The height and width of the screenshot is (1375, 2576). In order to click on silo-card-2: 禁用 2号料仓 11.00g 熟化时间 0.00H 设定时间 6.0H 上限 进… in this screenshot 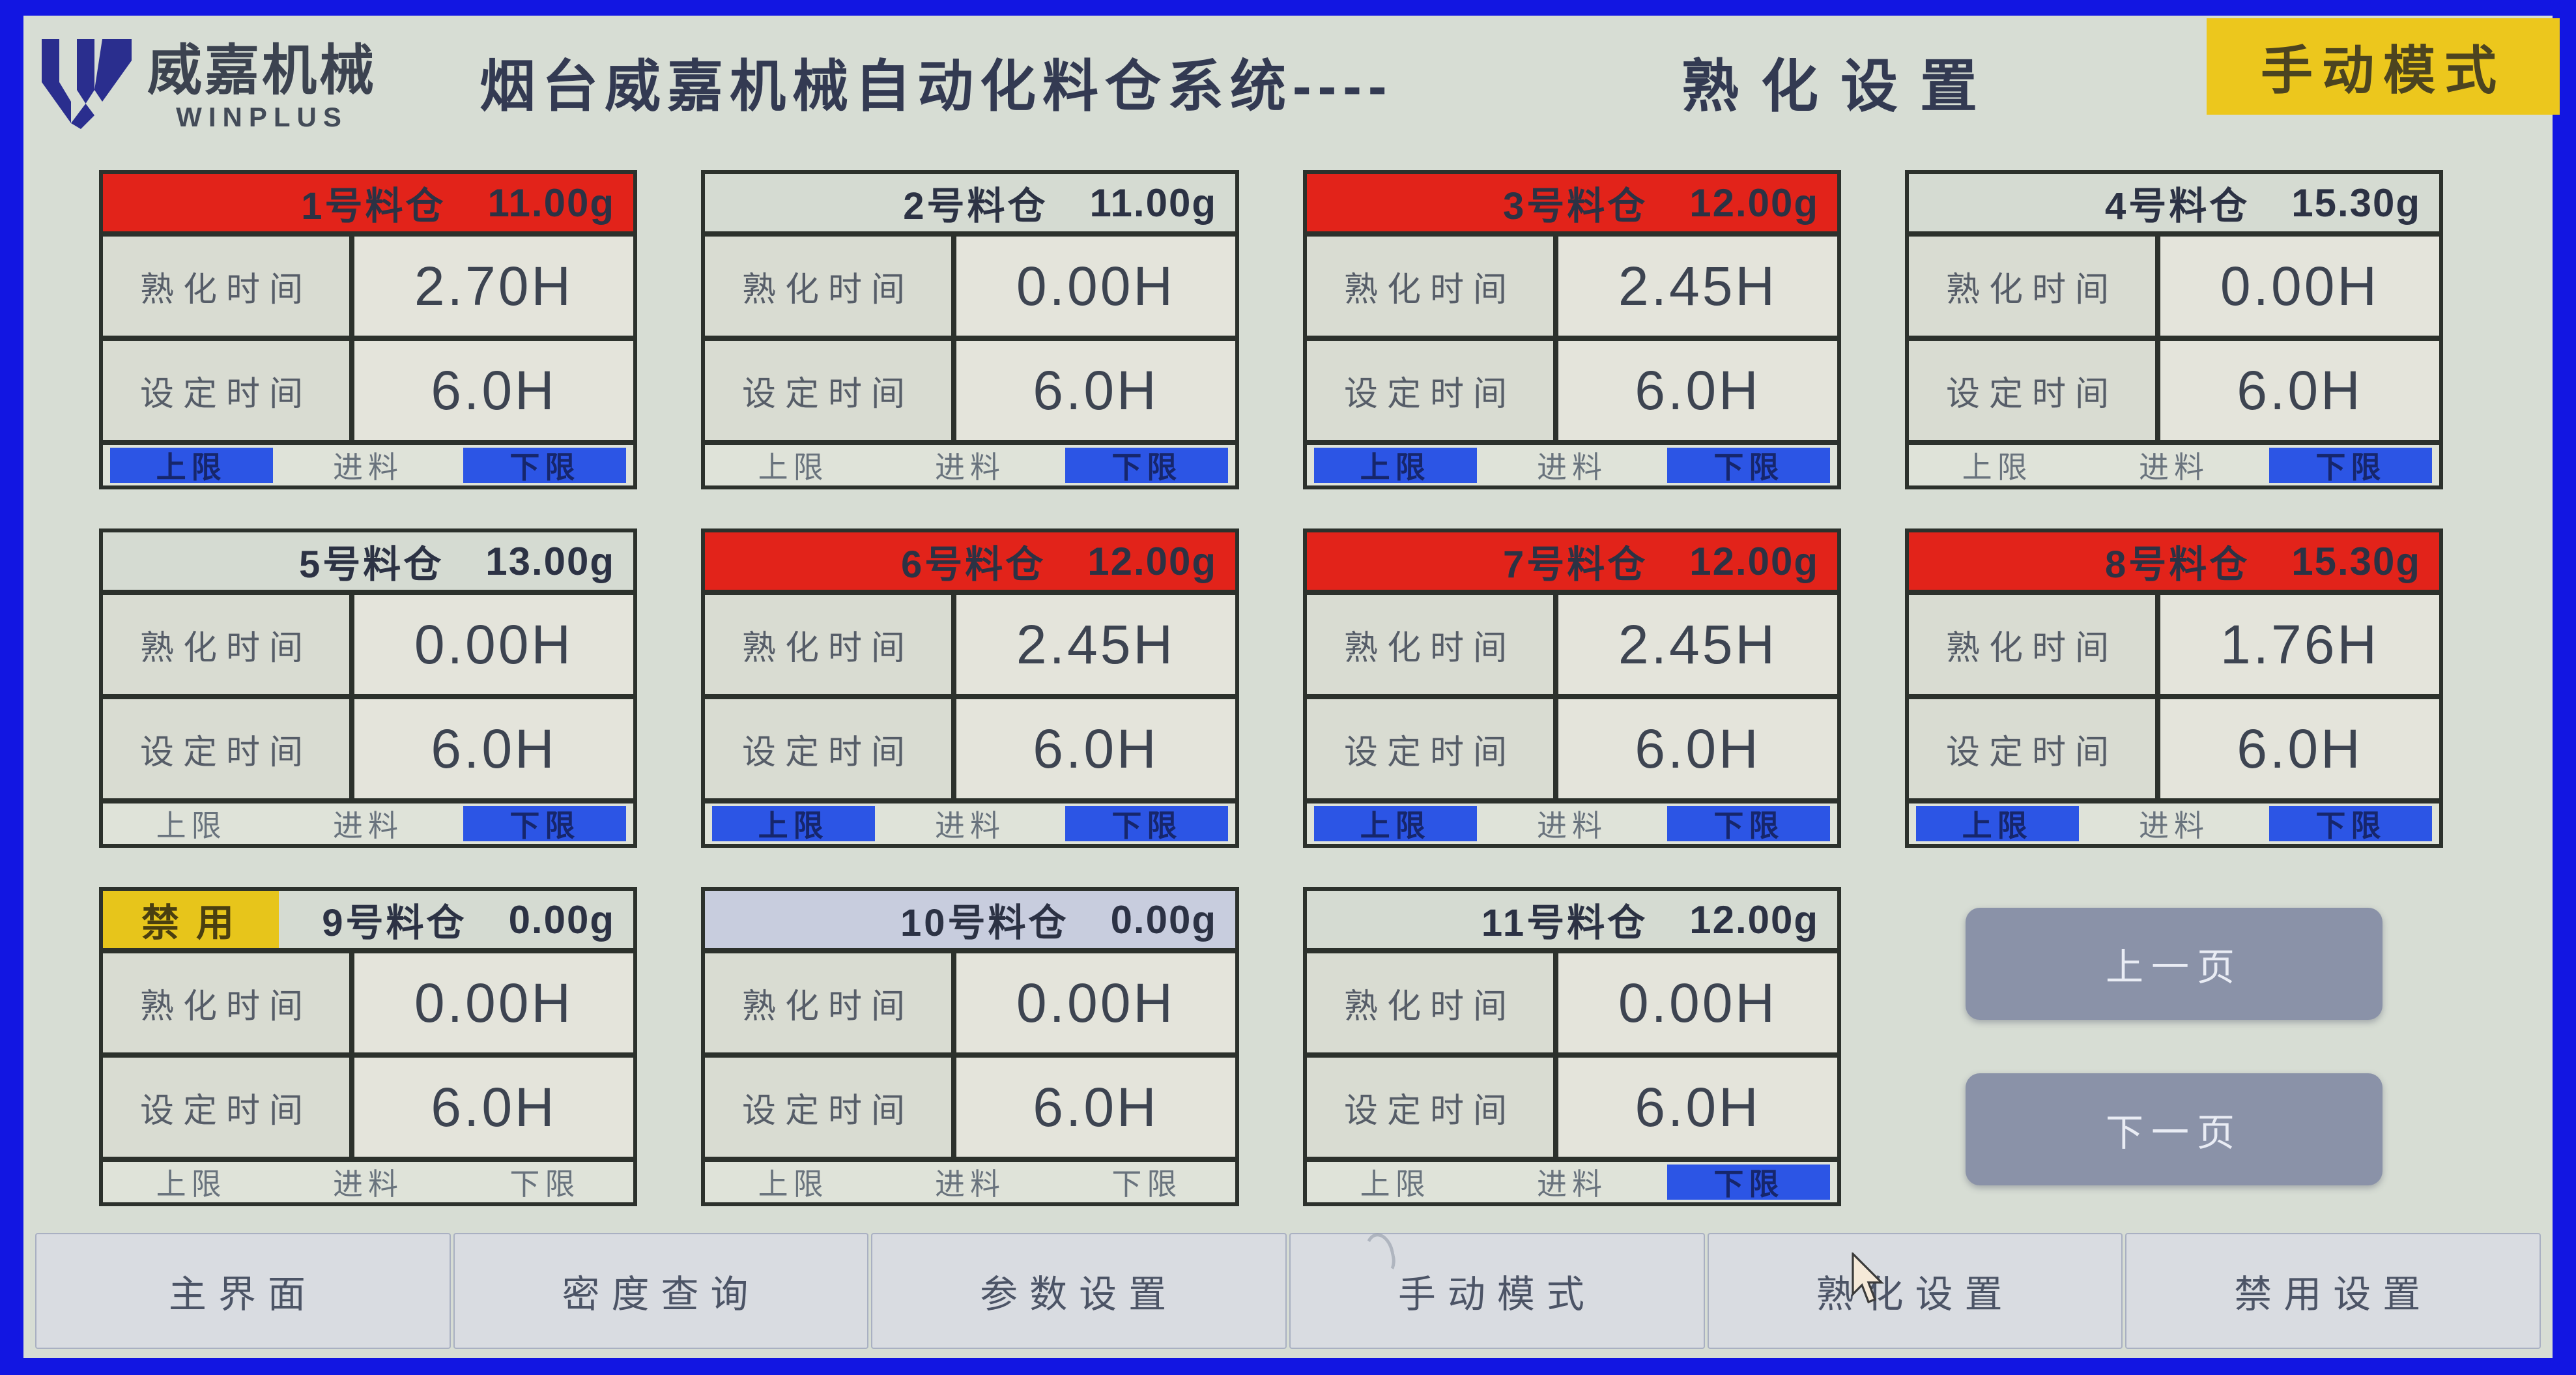, I will do `click(970, 329)`.